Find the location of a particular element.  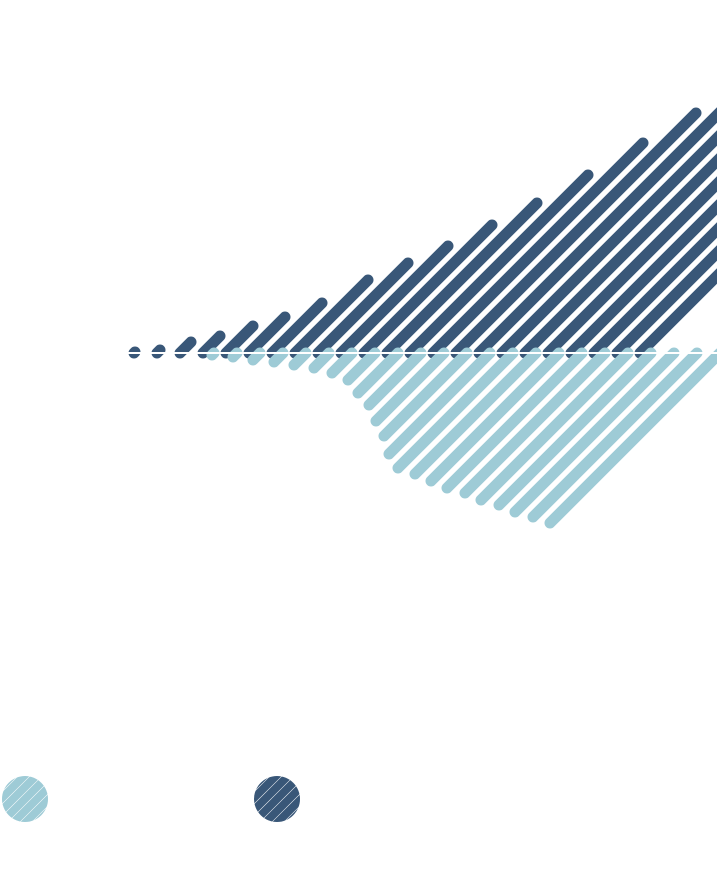

lower-series-area is located at coordinates (461, 438).